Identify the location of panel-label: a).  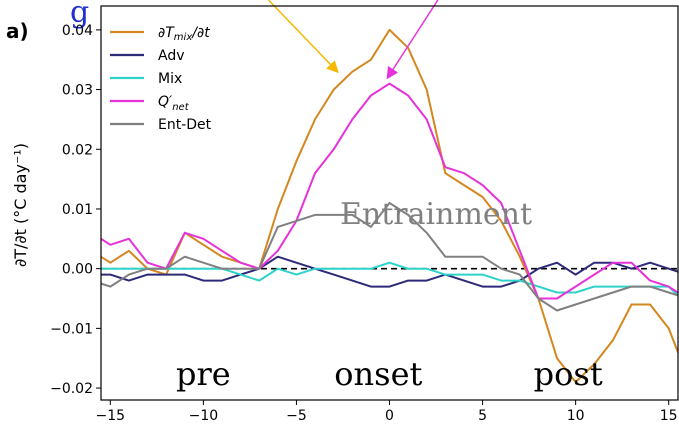
(17, 31).